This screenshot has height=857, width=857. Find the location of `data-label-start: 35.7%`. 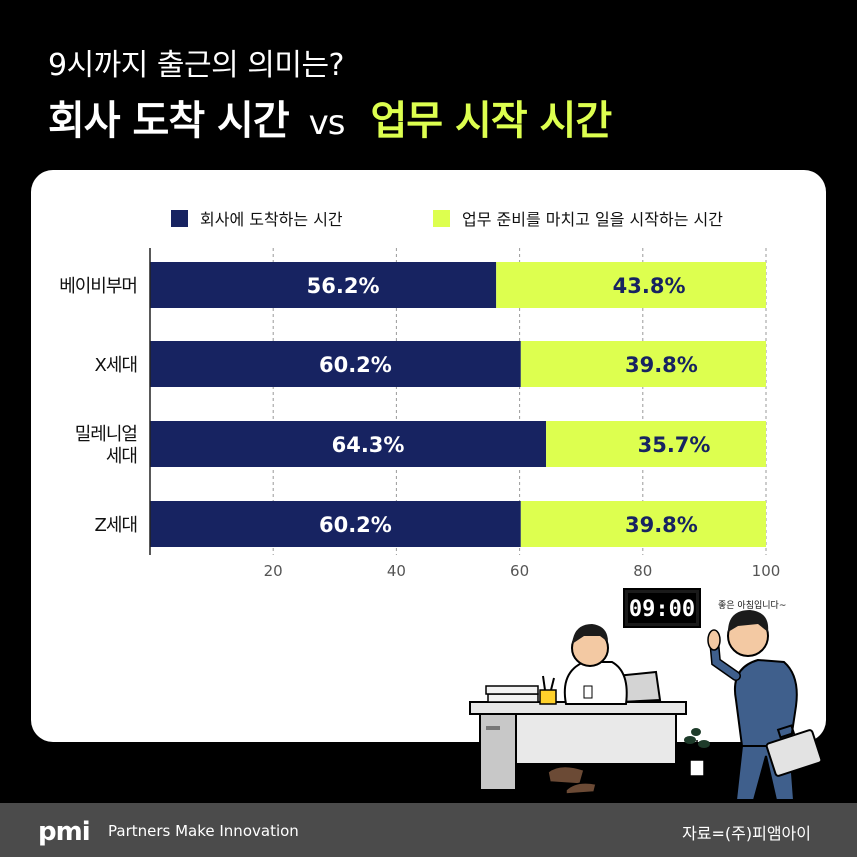

data-label-start: 35.7% is located at coordinates (674, 445).